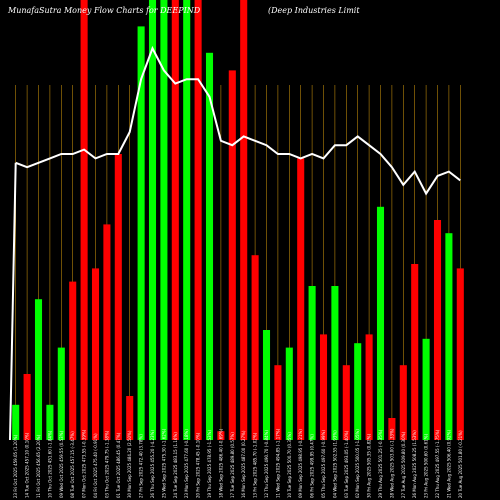 The width and height of the screenshot is (500, 500). I want to click on tick-label: 04 Wed Sep 2025 502.55 (1.93%), so click(334, 464).